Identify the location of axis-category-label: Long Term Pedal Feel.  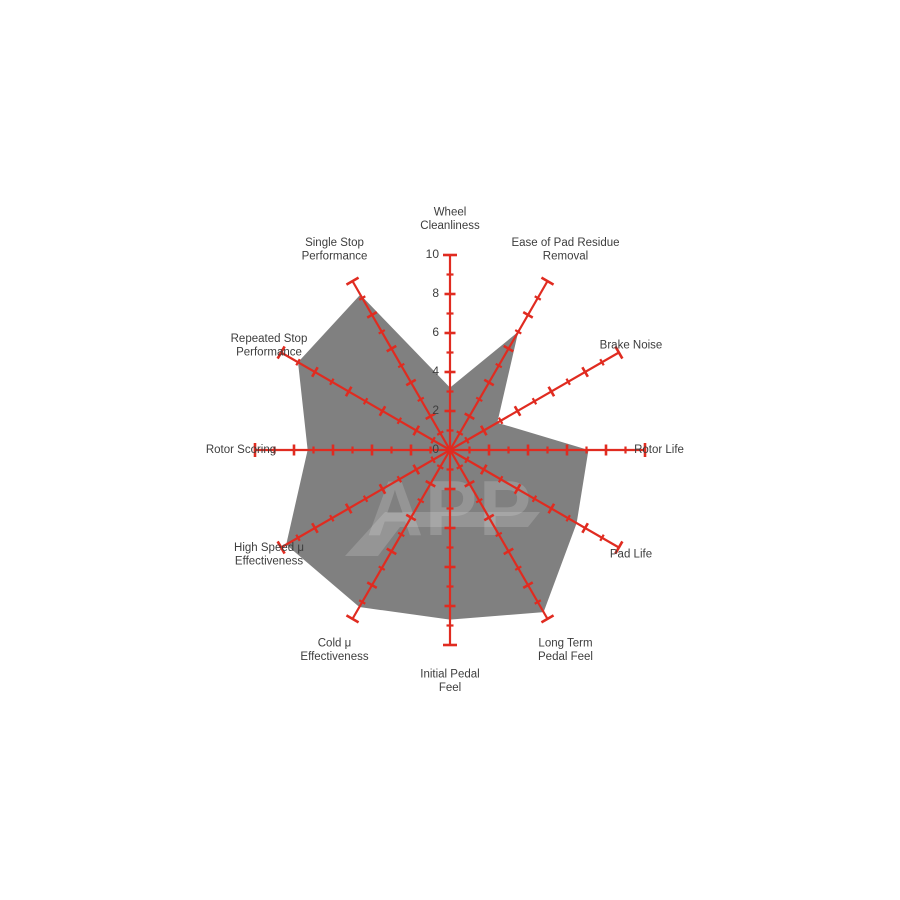
(565, 650).